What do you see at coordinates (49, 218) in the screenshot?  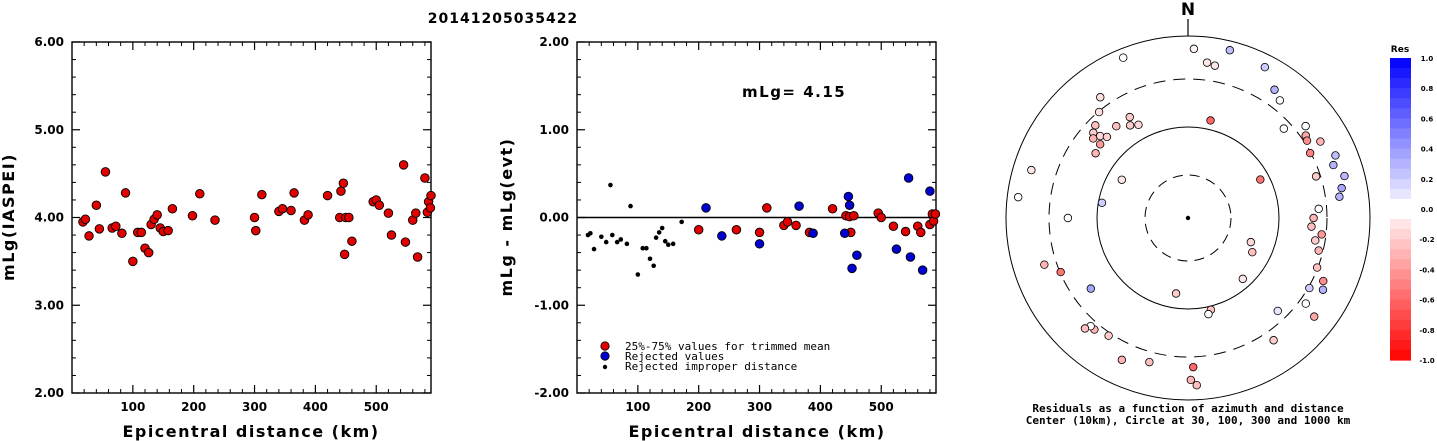 I see `y-tick-label: 4.00` at bounding box center [49, 218].